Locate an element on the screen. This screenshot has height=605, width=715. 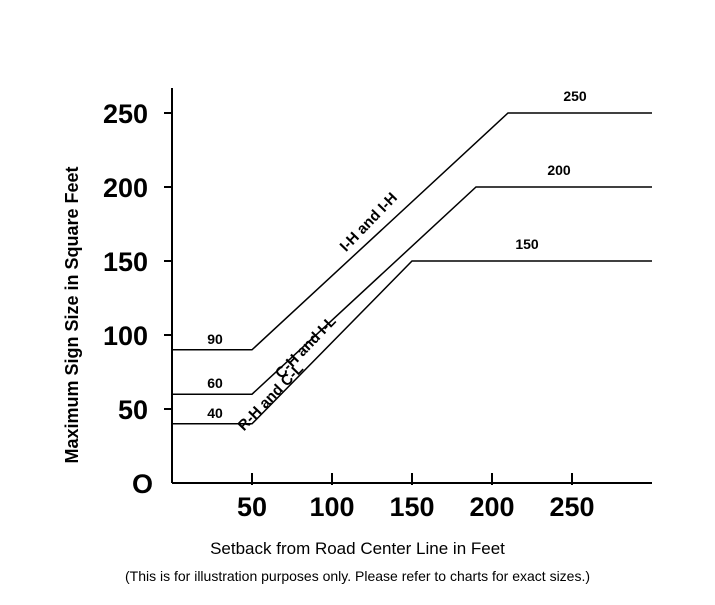
y-tick-label: 200 is located at coordinates (125, 188).